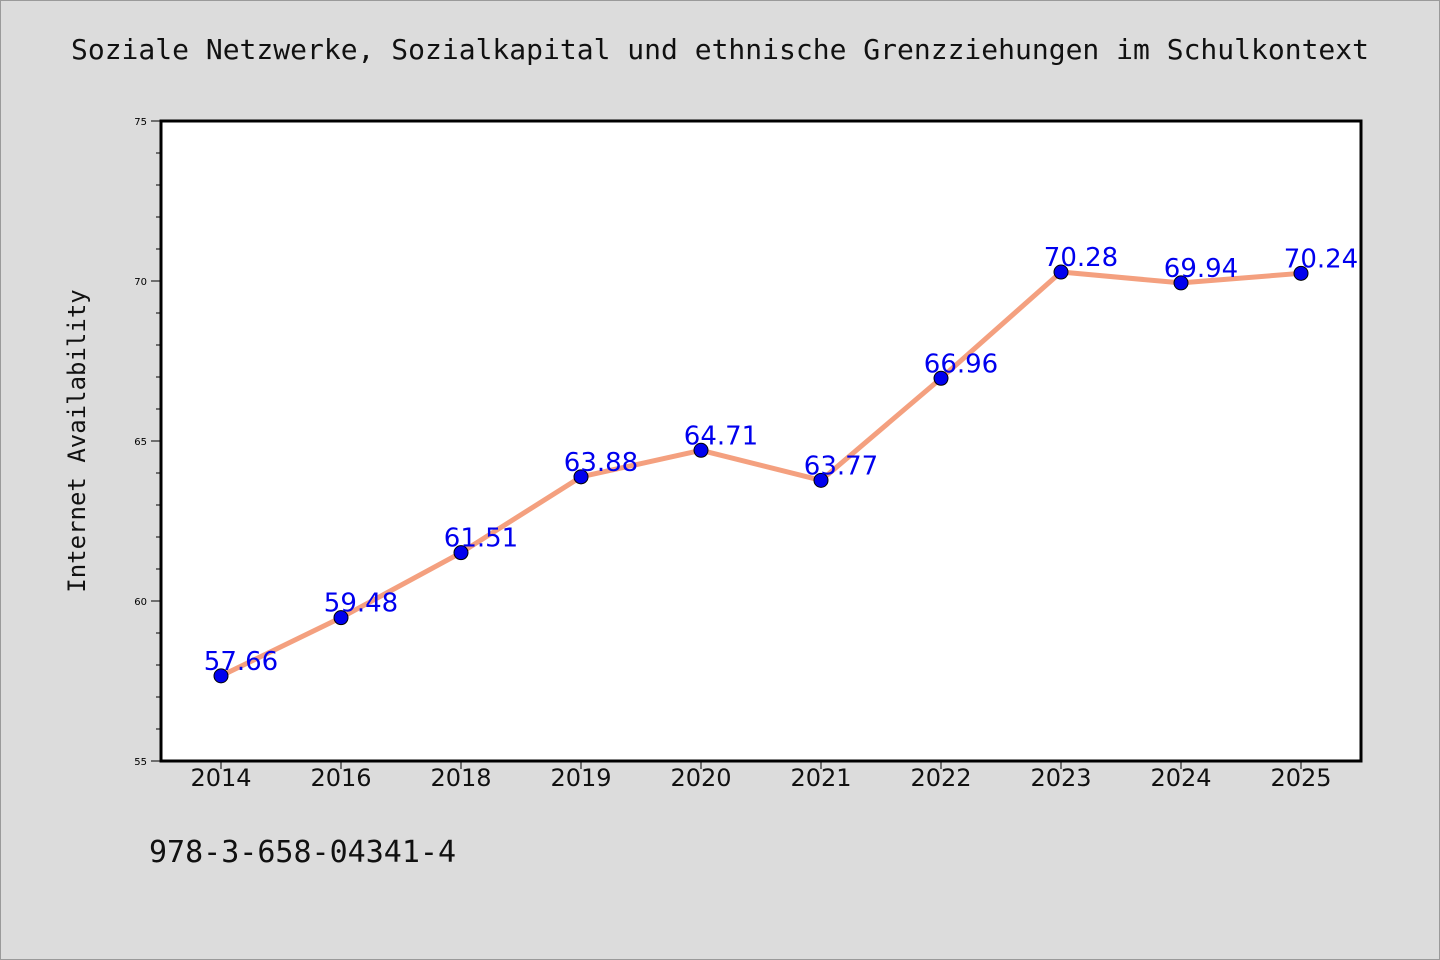 The width and height of the screenshot is (1440, 960). I want to click on y-tick-label: 55, so click(140, 762).